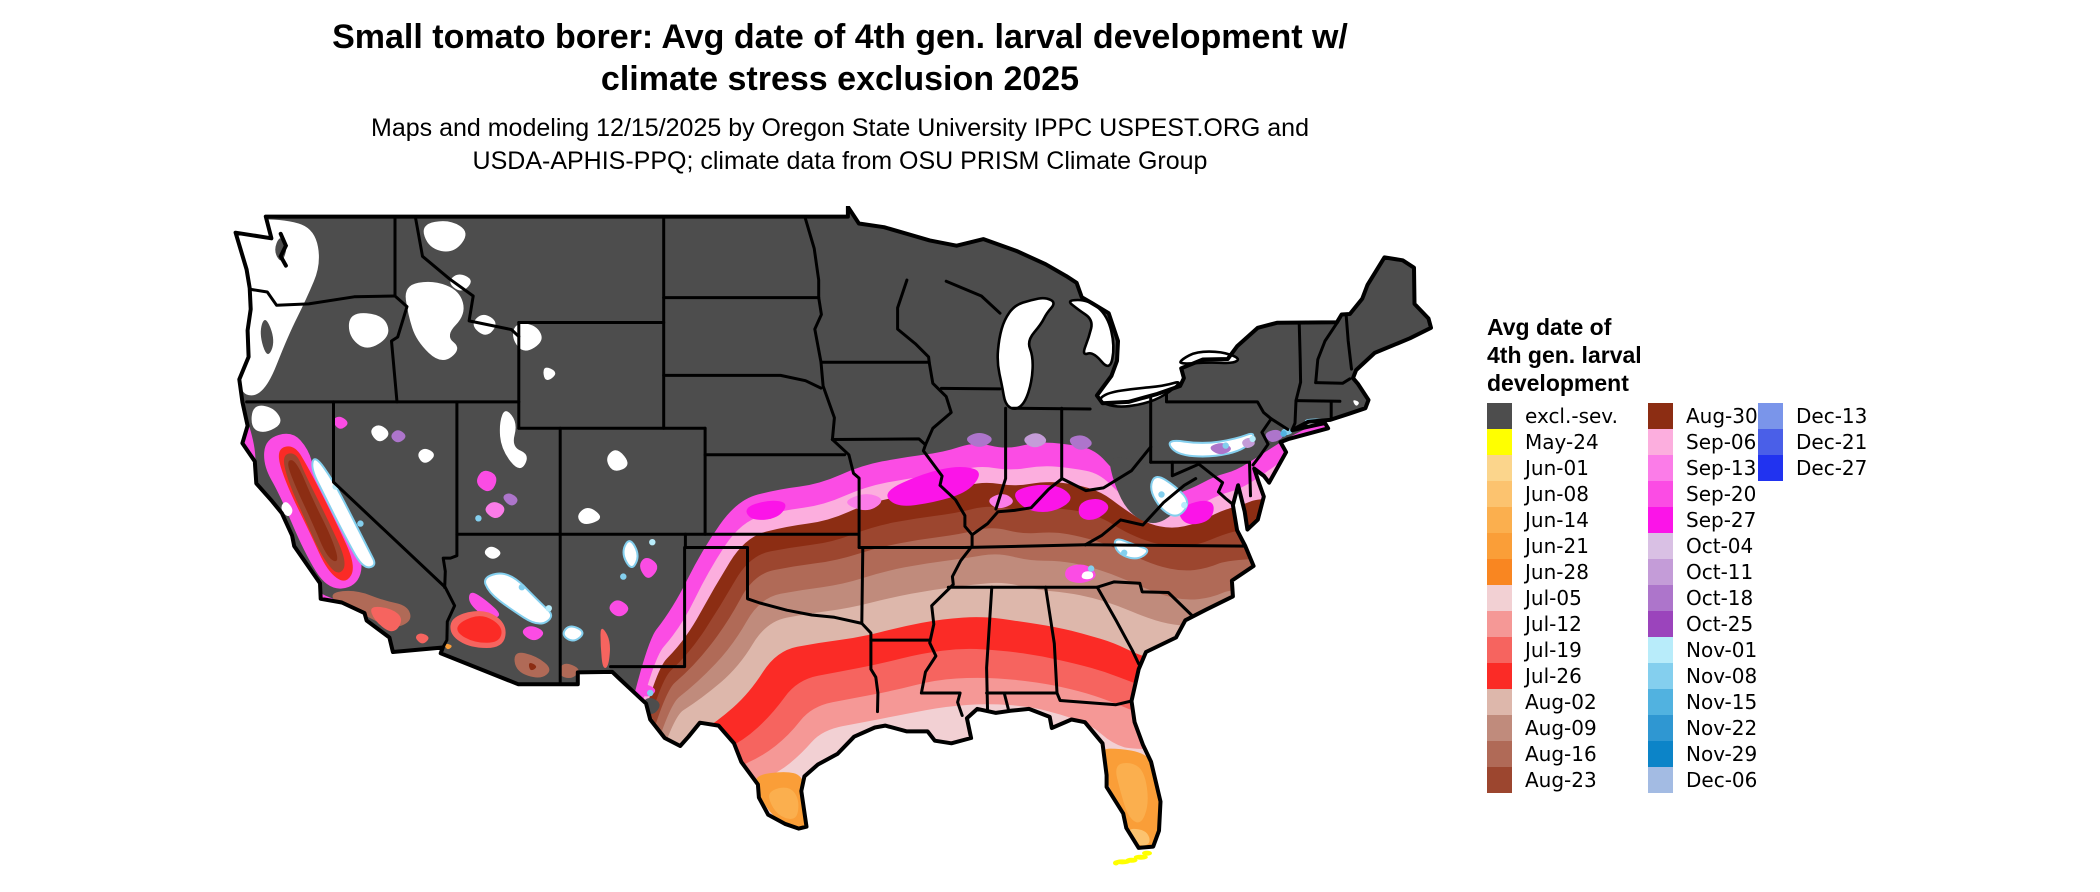 The height and width of the screenshot is (892, 2100). Describe the element at coordinates (1721, 468) in the screenshot. I see `legend-label: Sep-13` at that location.